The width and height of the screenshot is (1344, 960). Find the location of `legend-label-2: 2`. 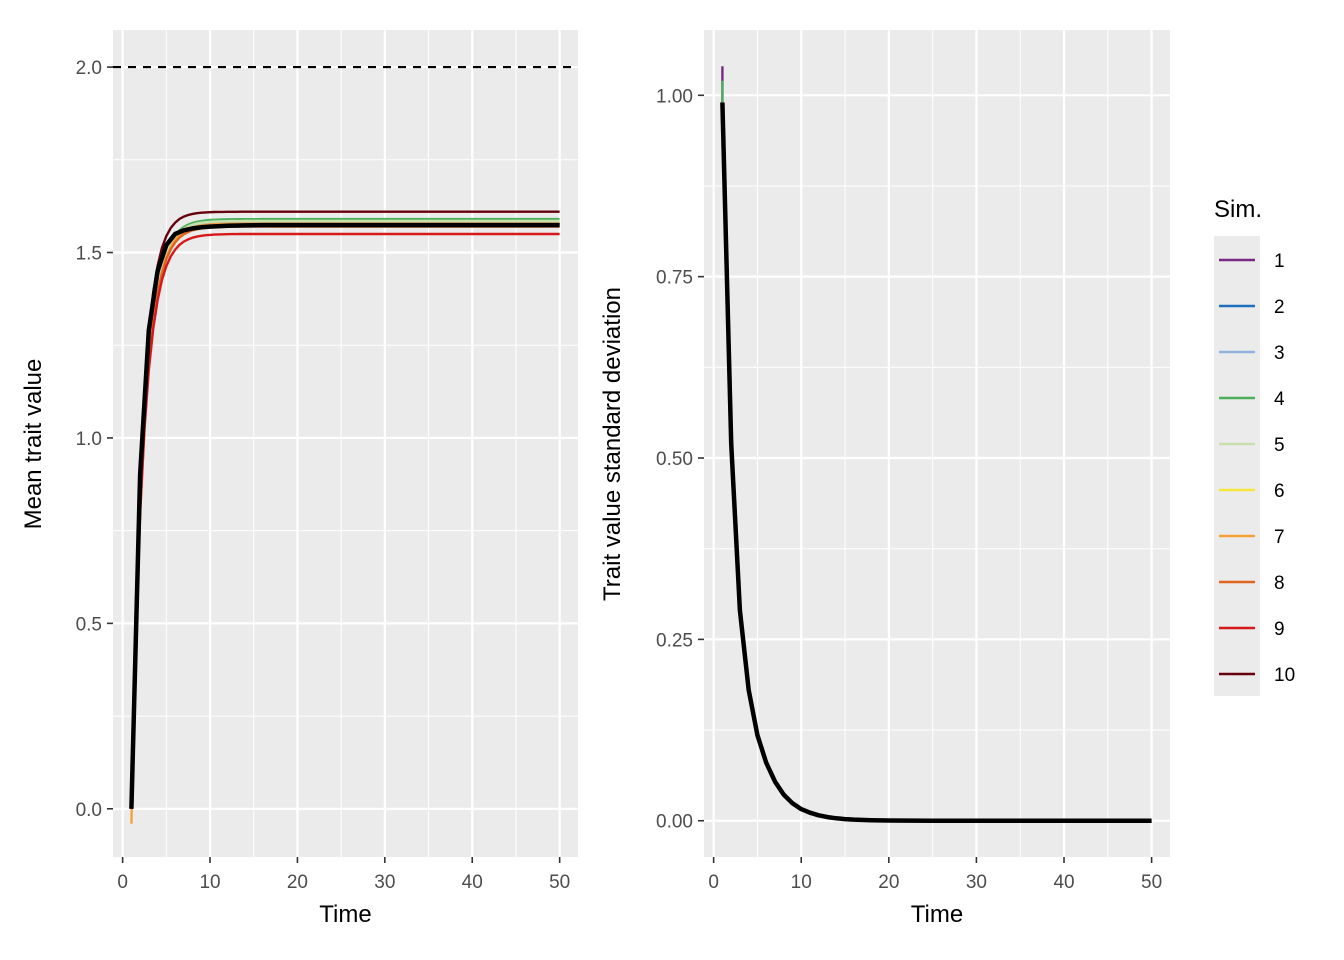

legend-label-2: 2 is located at coordinates (1279, 307).